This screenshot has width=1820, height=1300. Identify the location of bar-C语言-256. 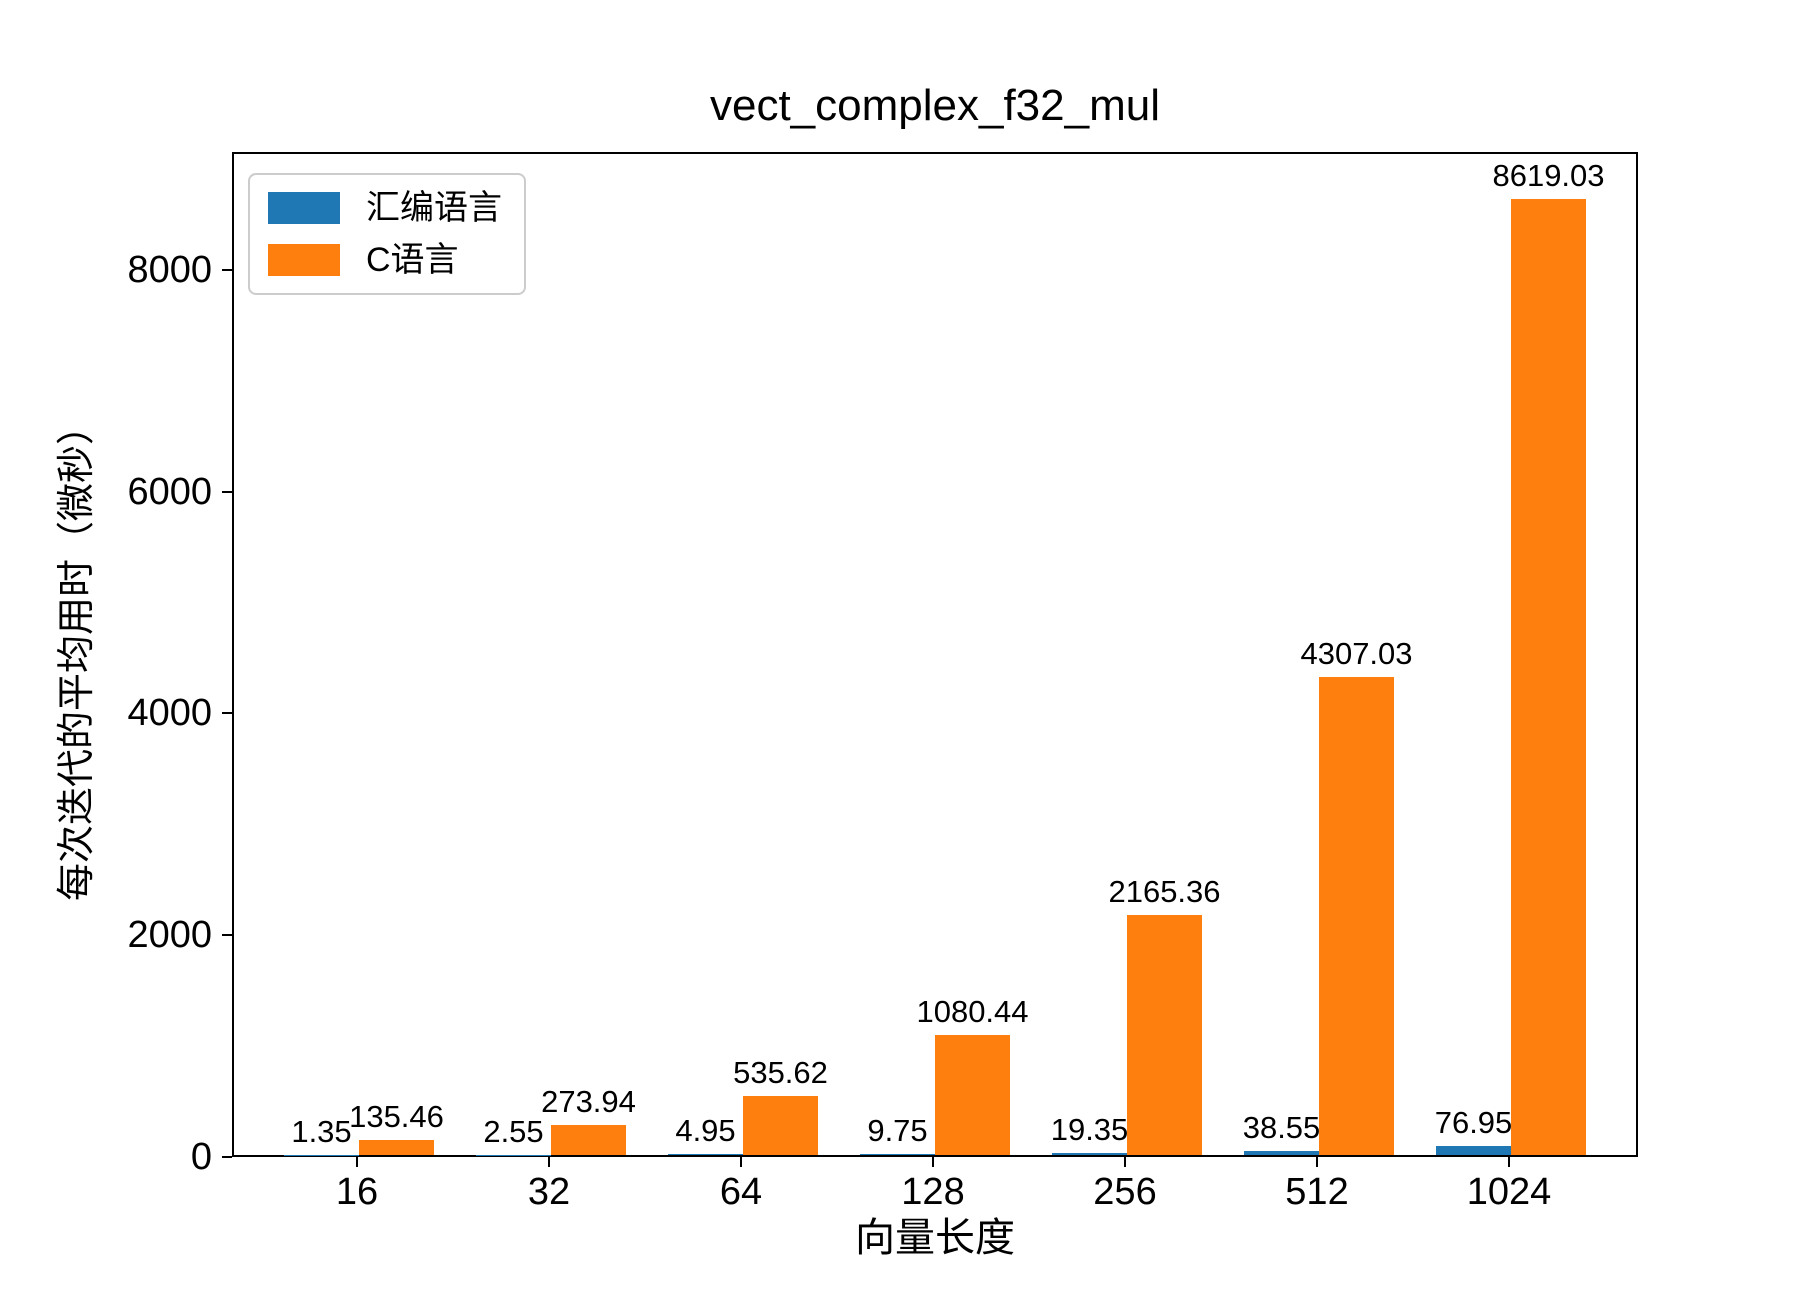
(1164, 1034).